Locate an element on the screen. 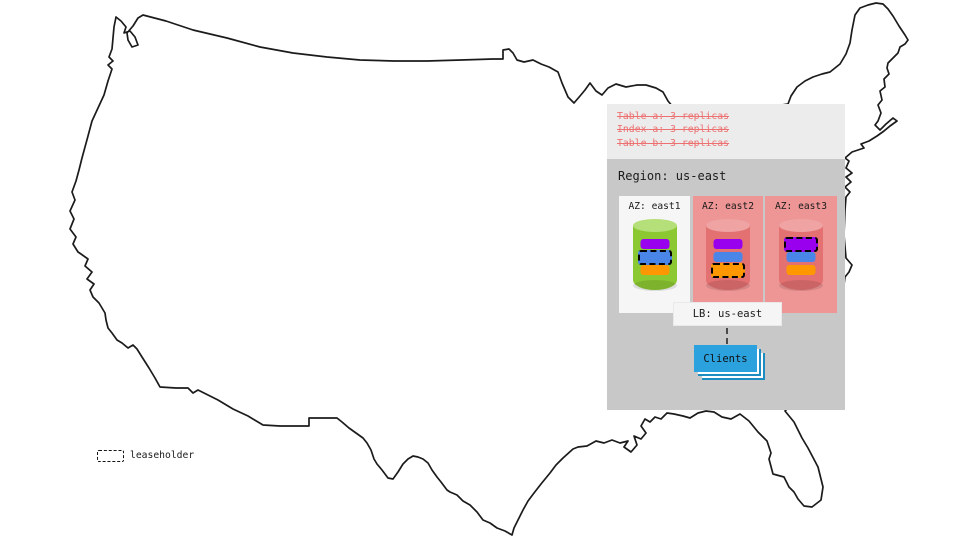  load-balancer-node: LB: us-east is located at coordinates (727, 314).